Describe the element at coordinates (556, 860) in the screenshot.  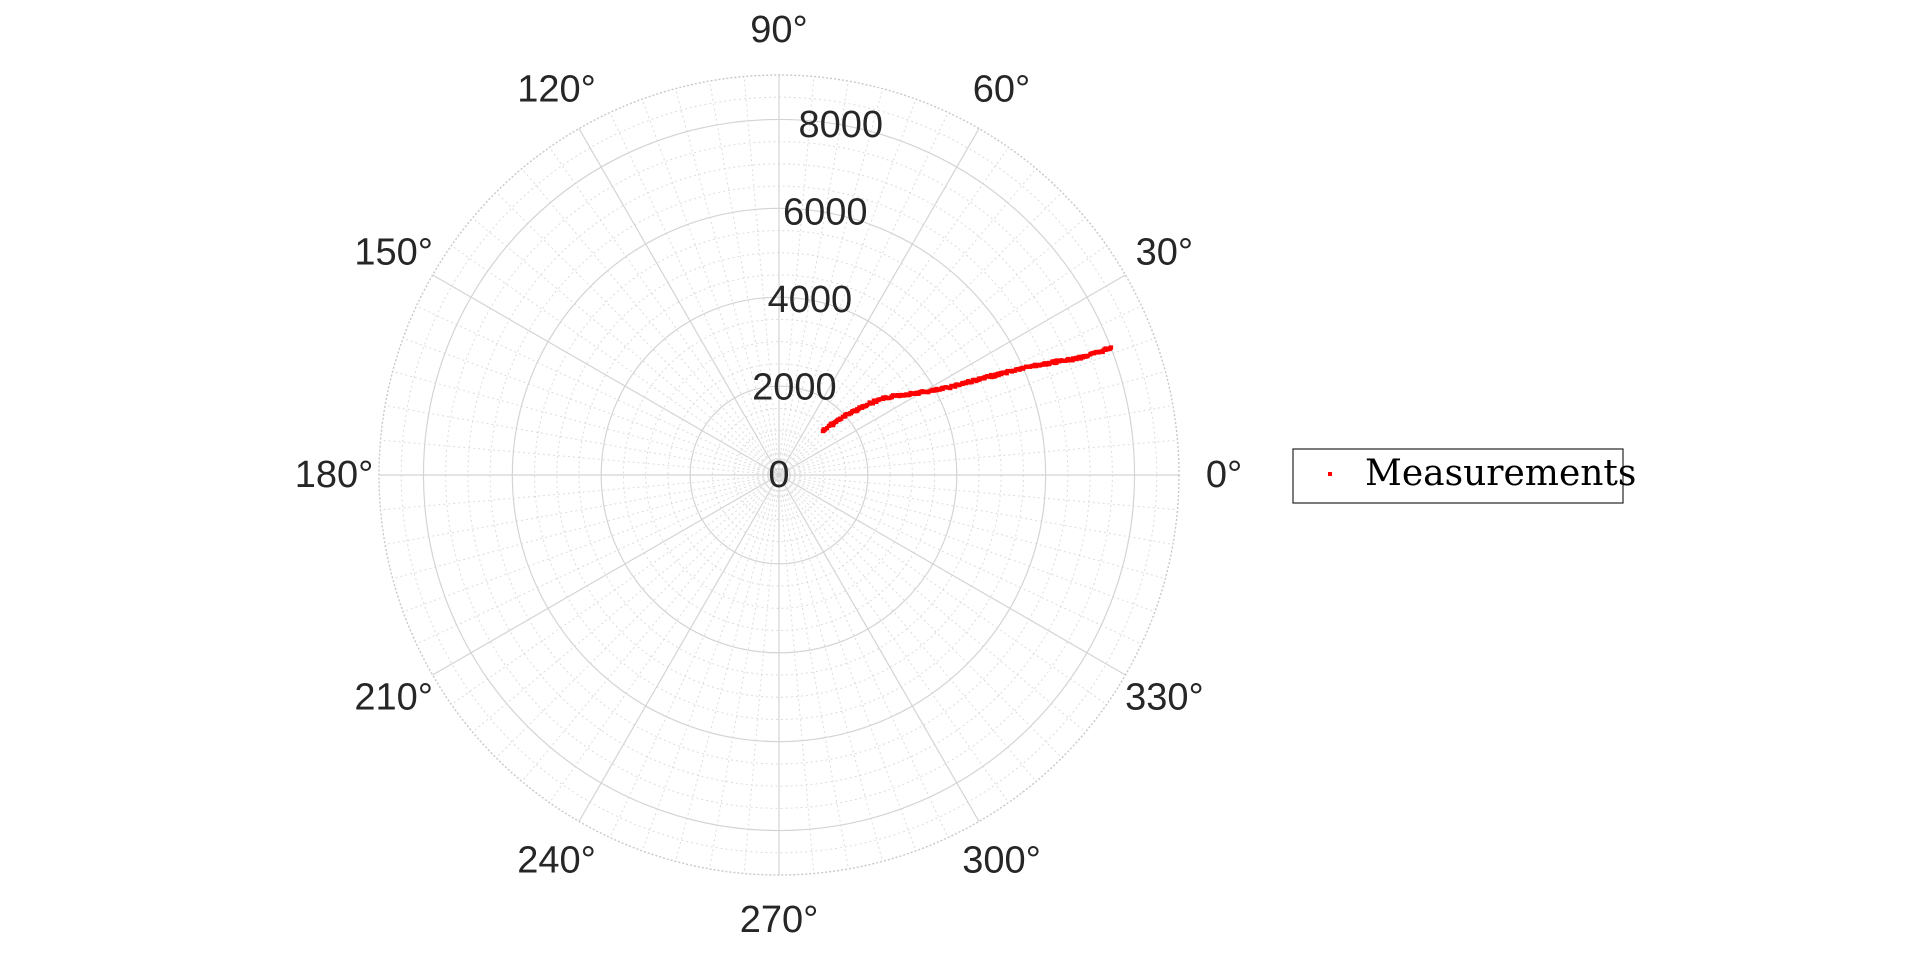
I see `theta-tick-label: 240°` at that location.